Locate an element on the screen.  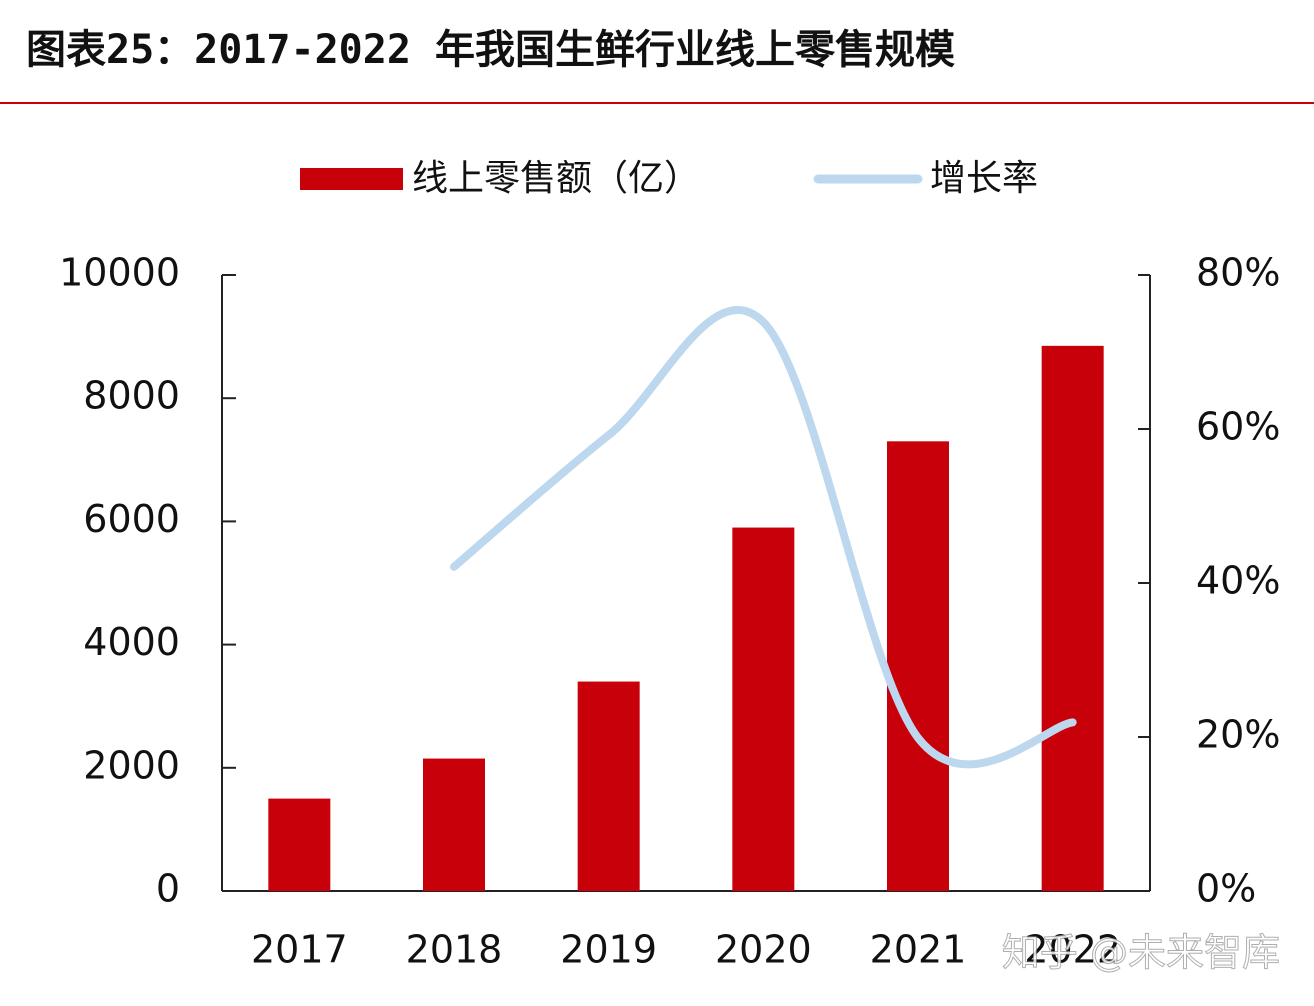
x-tick-label: 2019 is located at coordinates (608, 950).